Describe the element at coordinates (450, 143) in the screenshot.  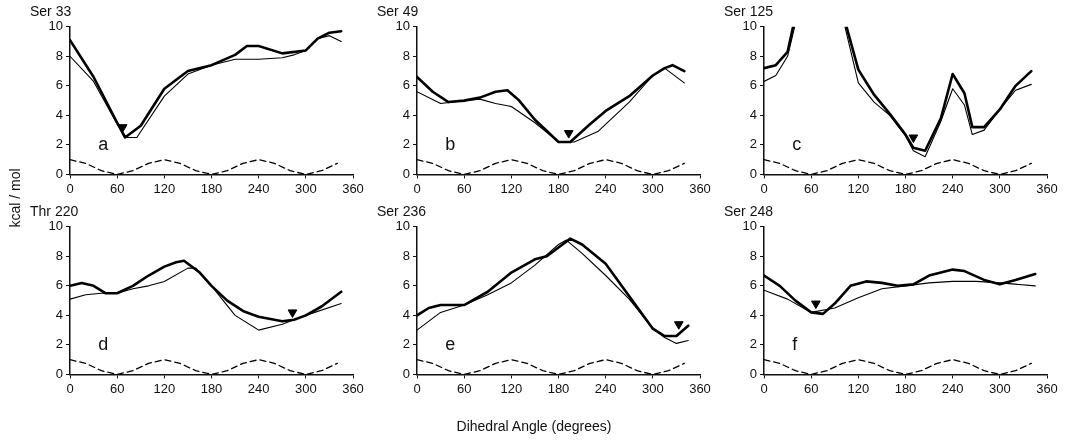
I see `annotation: b` at that location.